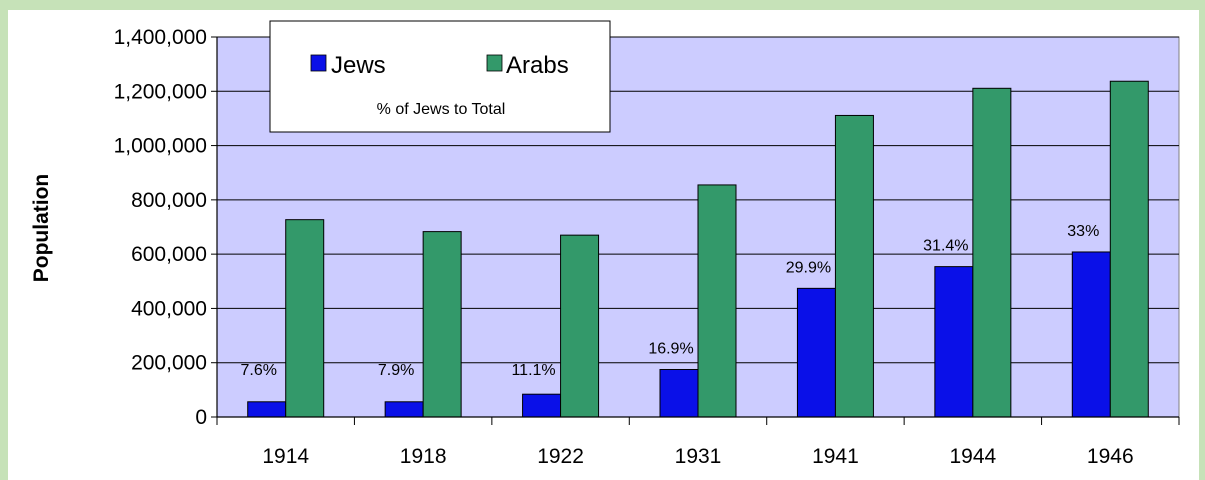 This screenshot has width=1205, height=480. What do you see at coordinates (267, 409) in the screenshot?
I see `bar-jews-1914` at bounding box center [267, 409].